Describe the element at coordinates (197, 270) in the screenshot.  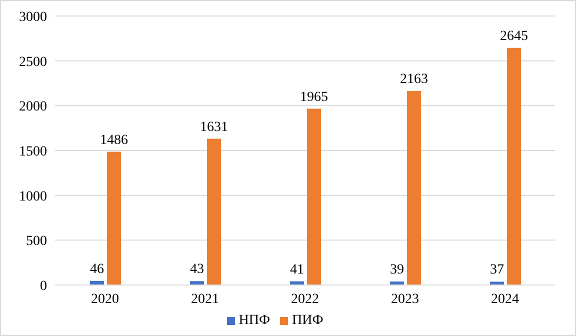
I see `data-label: 43` at that location.